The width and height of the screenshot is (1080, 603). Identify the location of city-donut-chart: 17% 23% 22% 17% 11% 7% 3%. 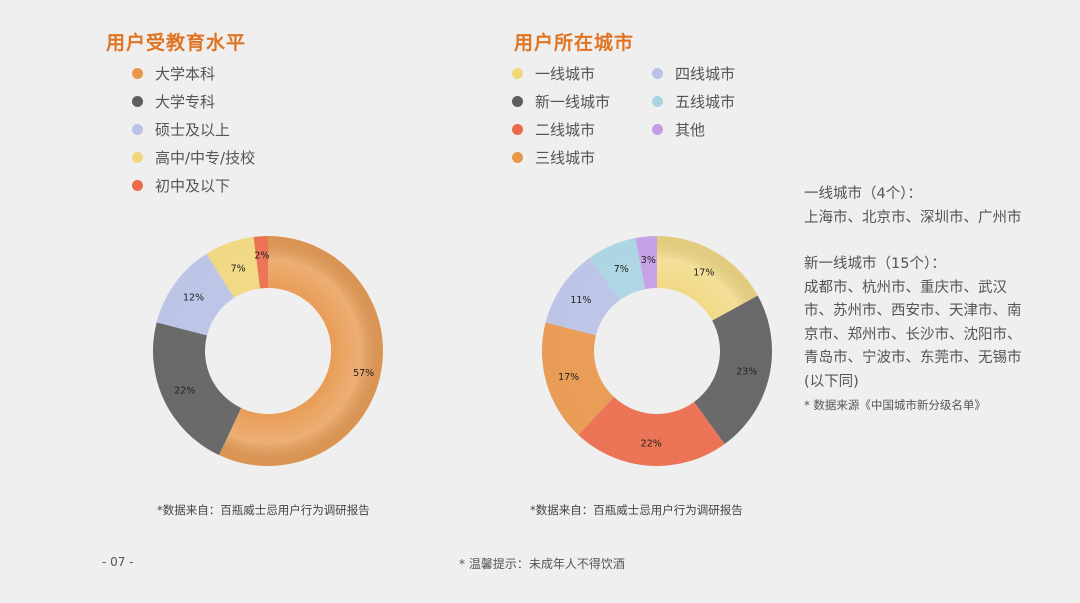
(657, 351).